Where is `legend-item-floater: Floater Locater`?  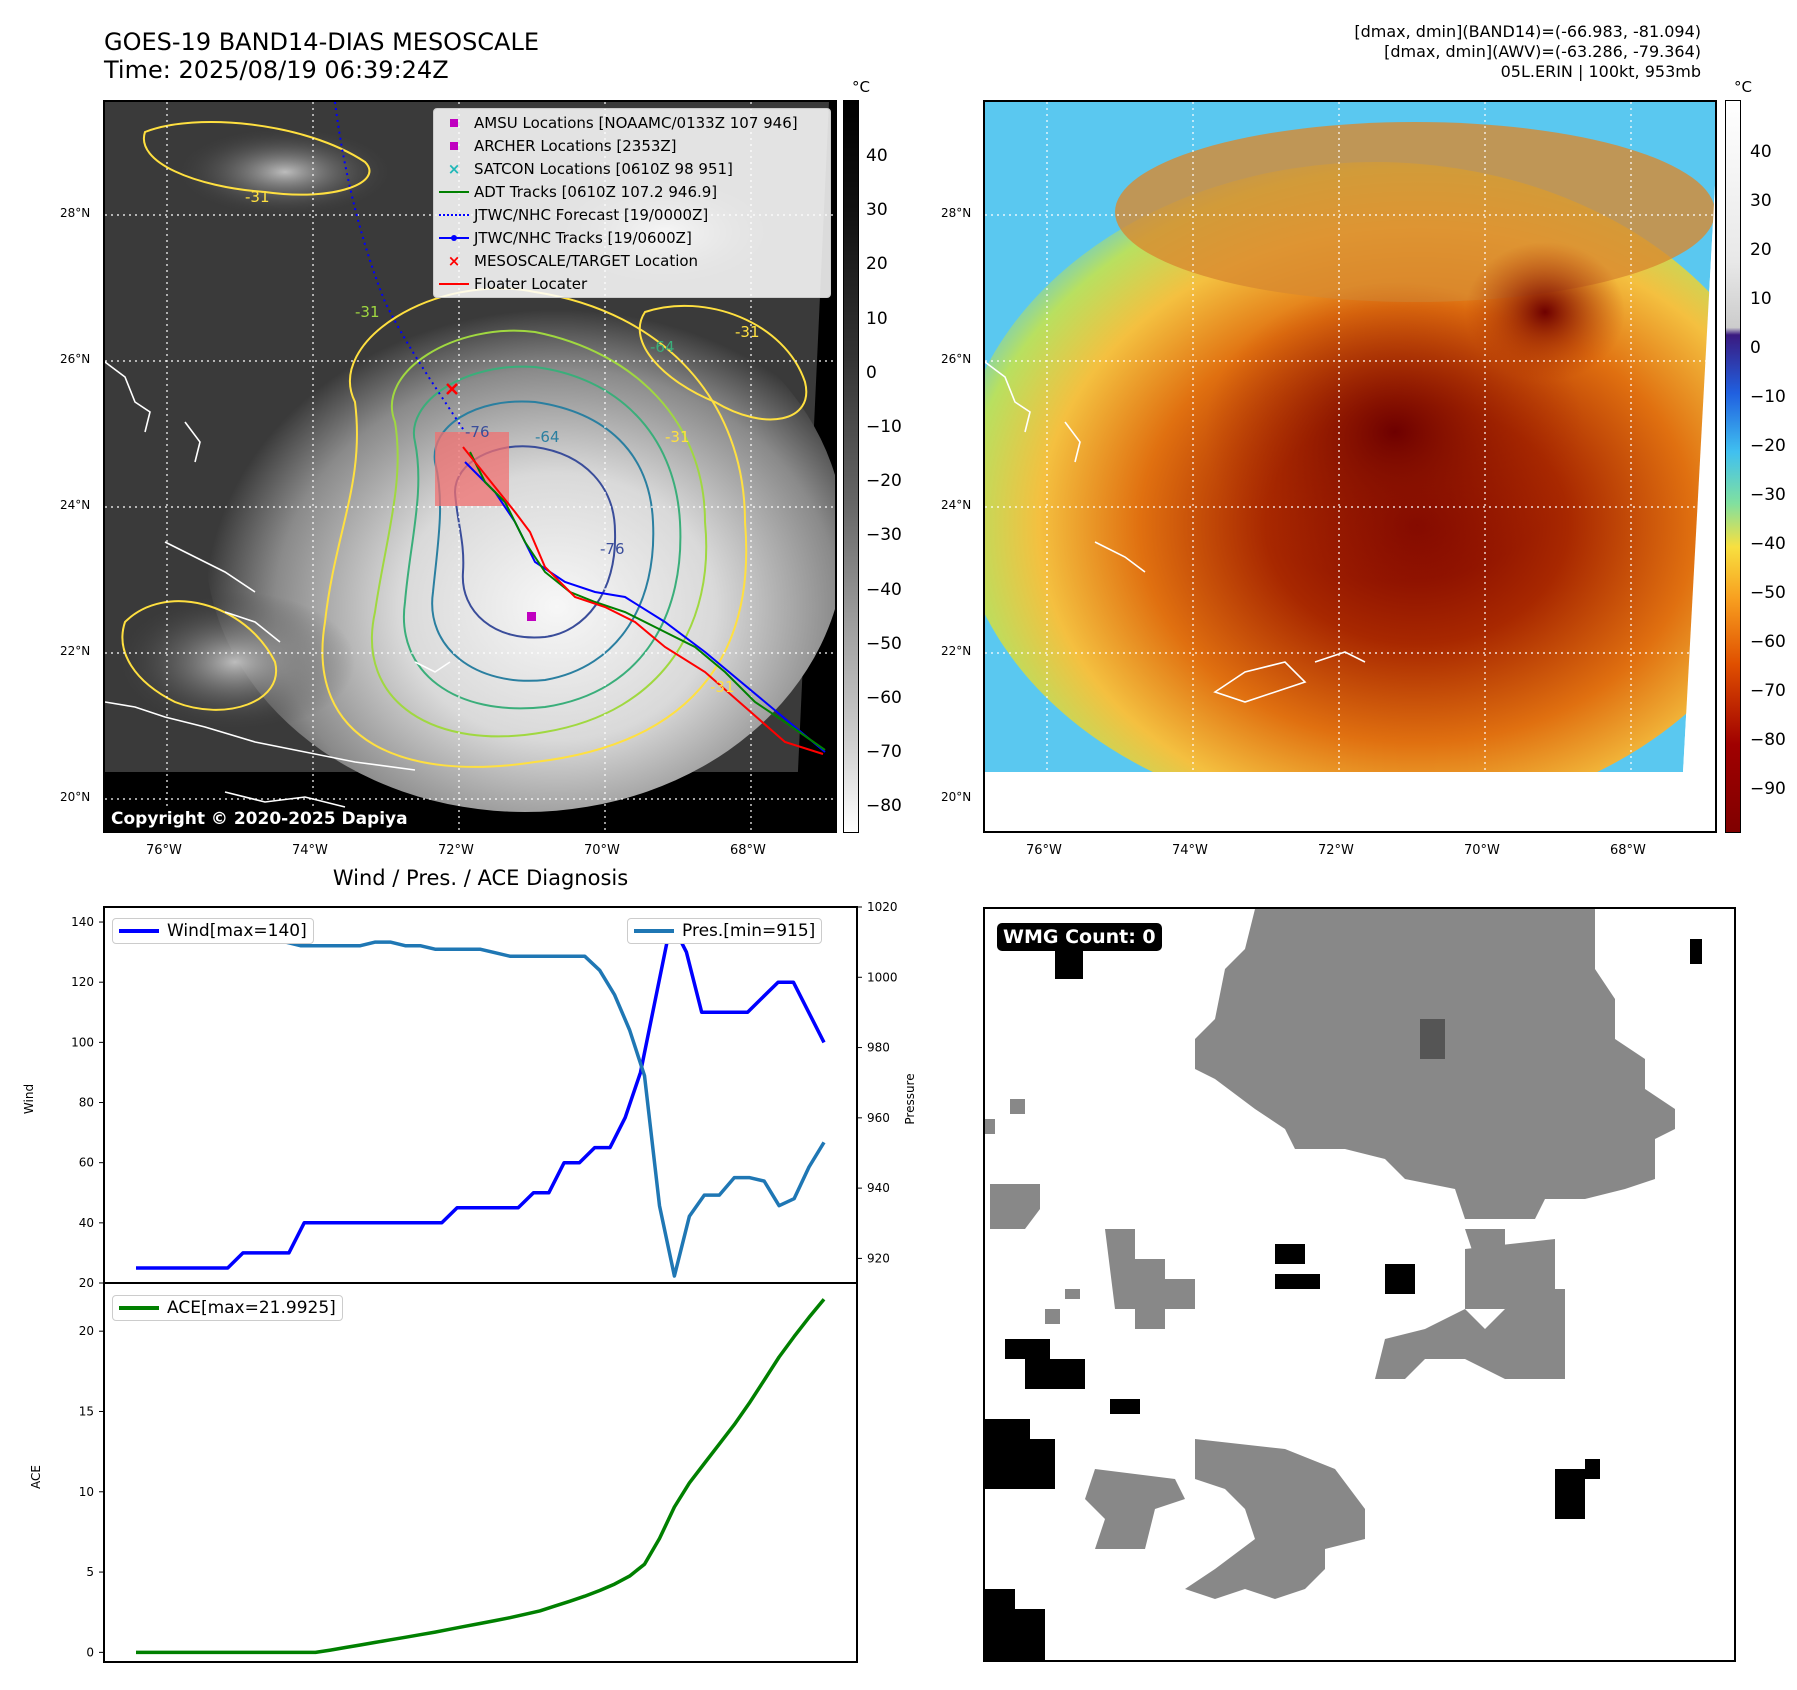 legend-item-floater: Floater Locater is located at coordinates (632, 283).